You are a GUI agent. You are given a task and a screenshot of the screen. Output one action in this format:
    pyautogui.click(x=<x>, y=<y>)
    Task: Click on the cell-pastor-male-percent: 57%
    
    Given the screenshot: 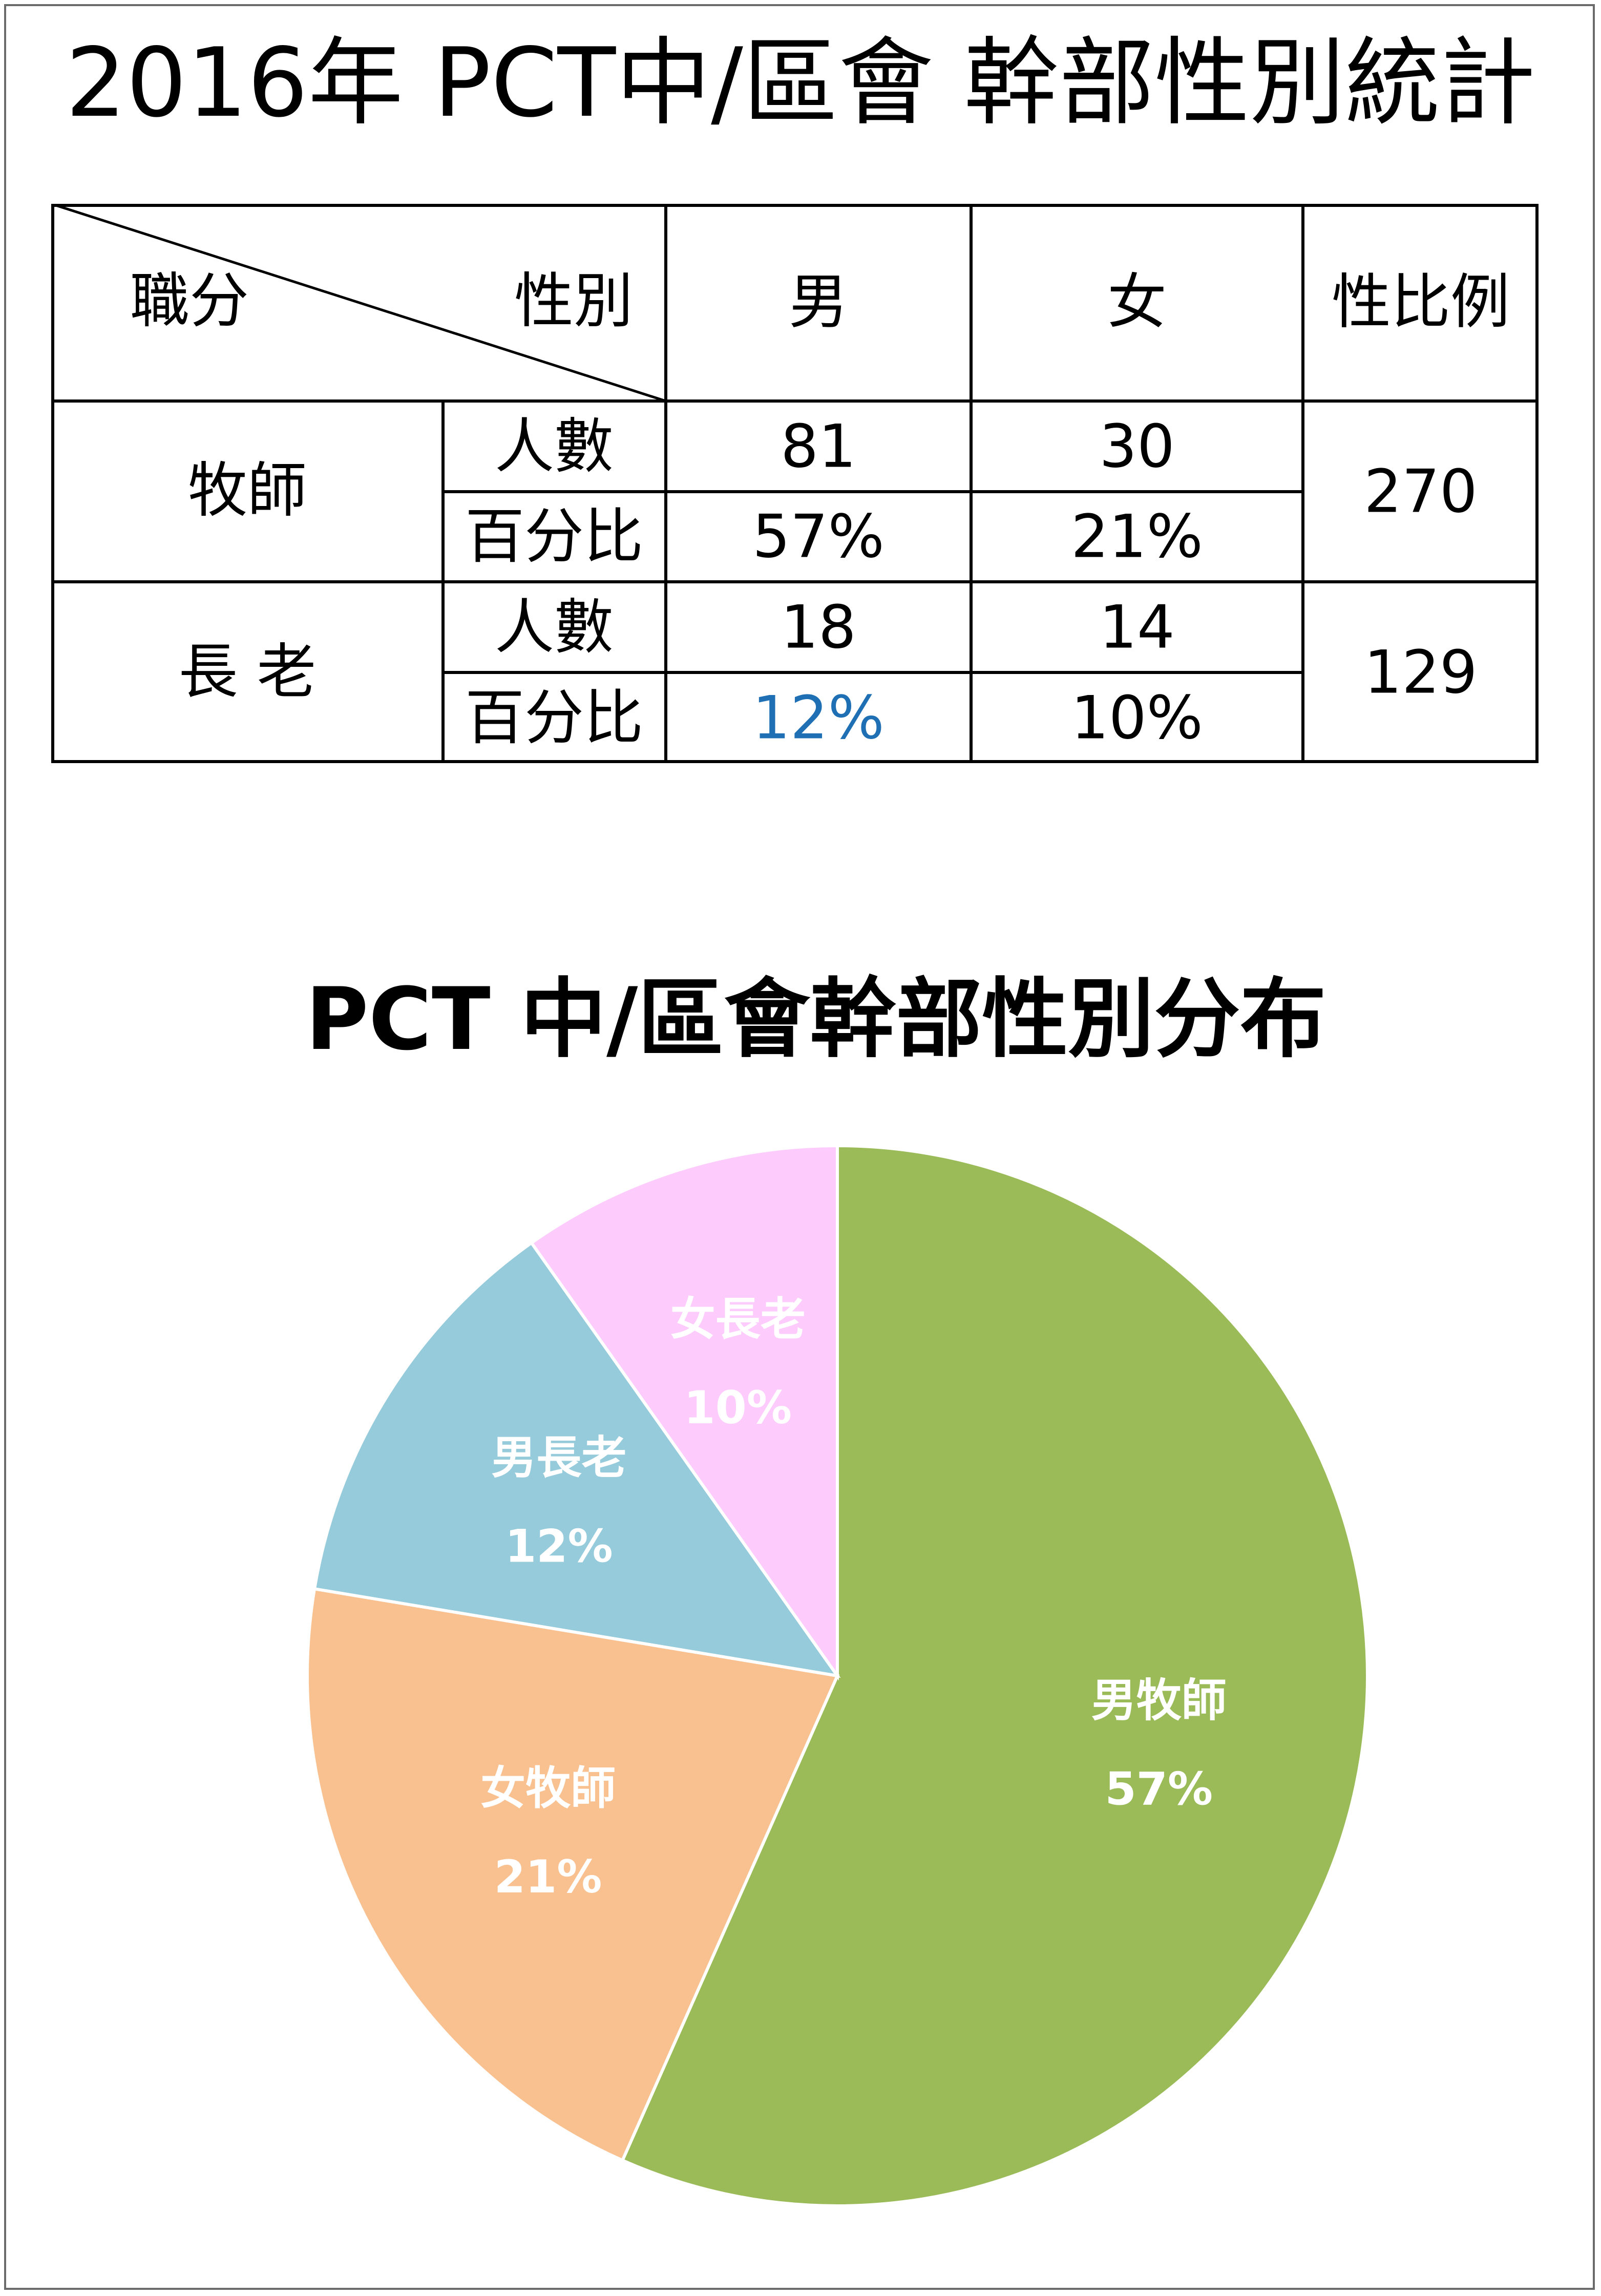 What is the action you would take?
    pyautogui.click(x=818, y=537)
    